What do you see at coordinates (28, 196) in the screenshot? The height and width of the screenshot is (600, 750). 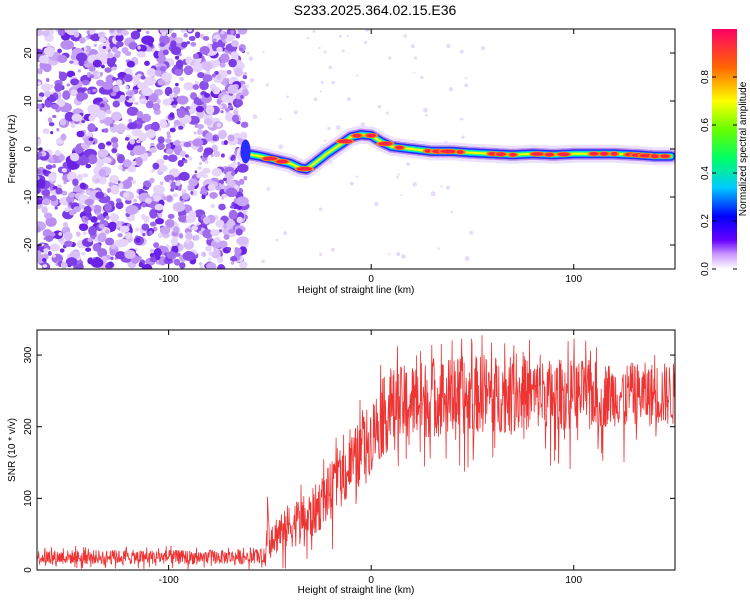 I see `spectrogram-ytick-label: -10` at bounding box center [28, 196].